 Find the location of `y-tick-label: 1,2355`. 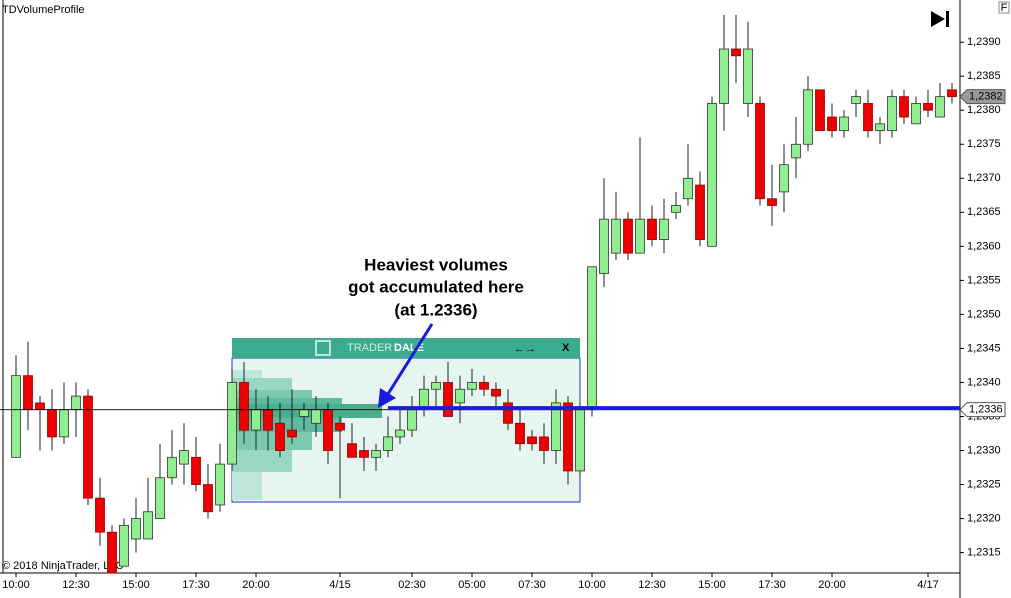

y-tick-label: 1,2355 is located at coordinates (984, 280).